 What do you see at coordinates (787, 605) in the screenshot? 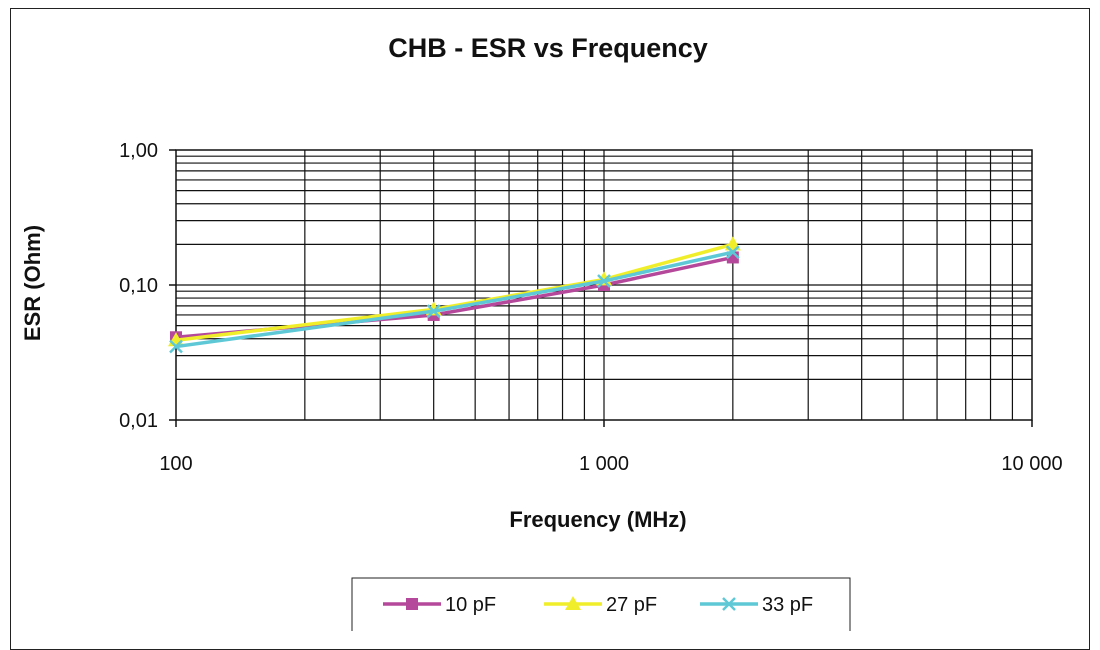
I see `legend-label: 33 pF` at bounding box center [787, 605].